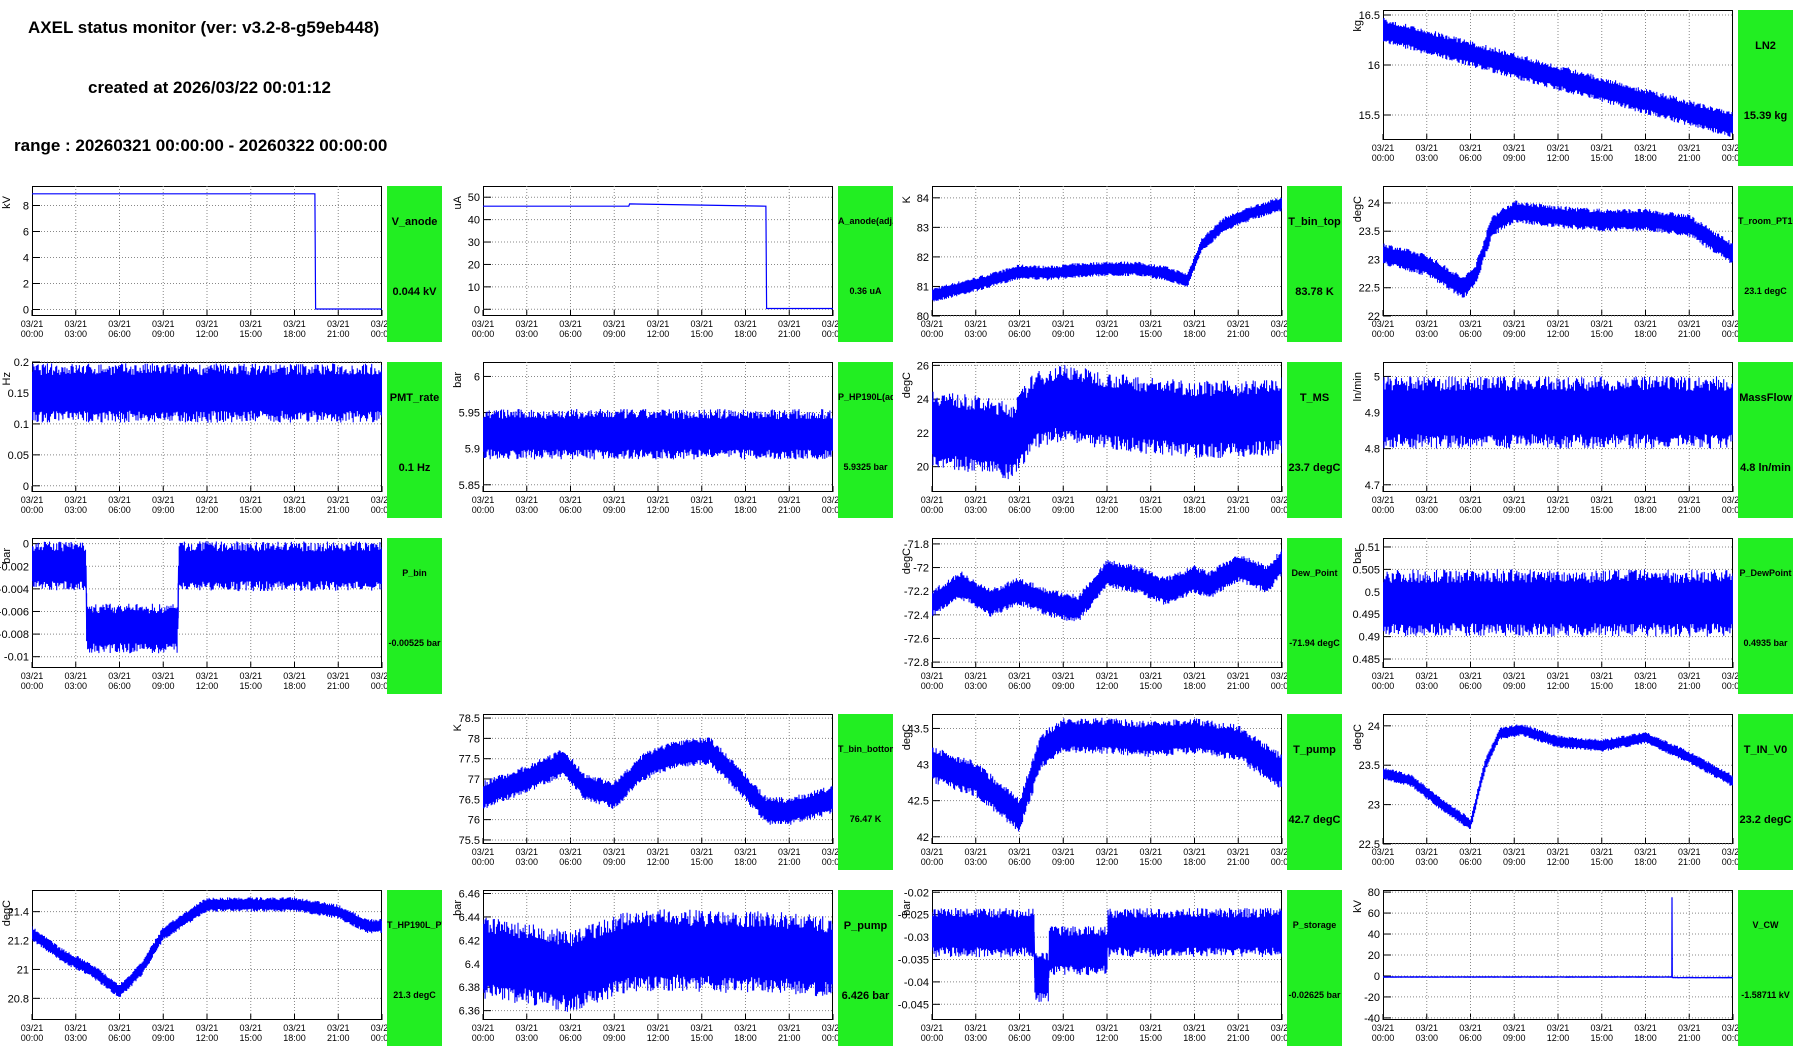  I want to click on y-tick-label: 20.8, so click(18, 999).